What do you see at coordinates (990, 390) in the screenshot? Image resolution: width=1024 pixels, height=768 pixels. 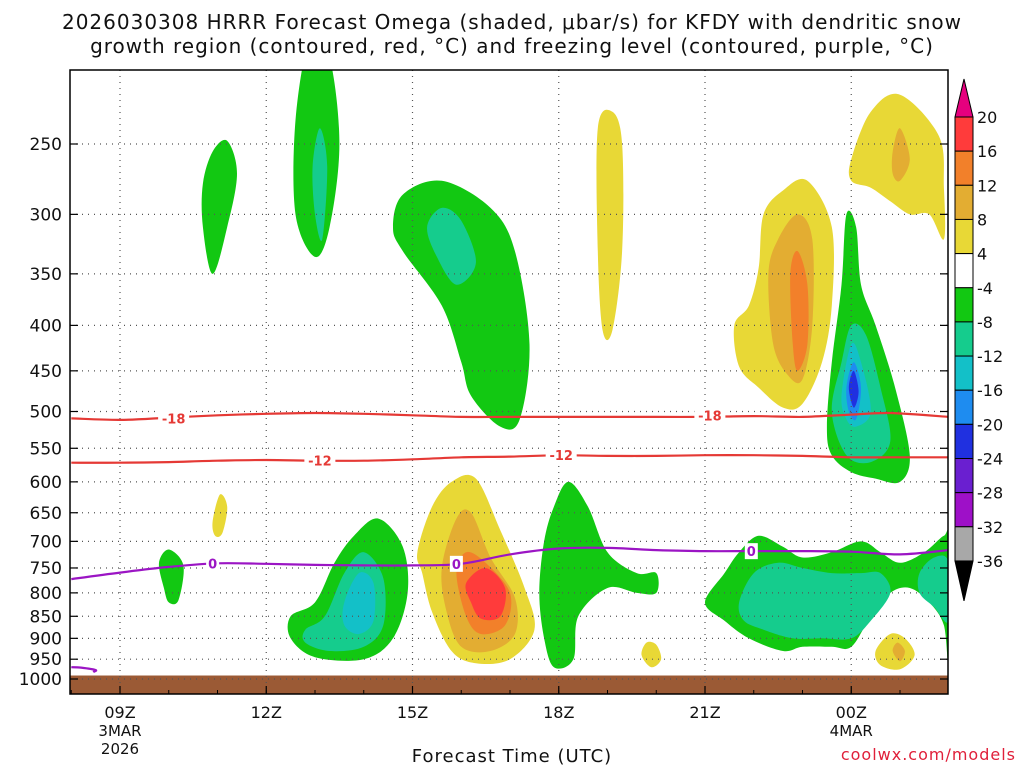 I see `colorbar-label--16: -16` at bounding box center [990, 390].